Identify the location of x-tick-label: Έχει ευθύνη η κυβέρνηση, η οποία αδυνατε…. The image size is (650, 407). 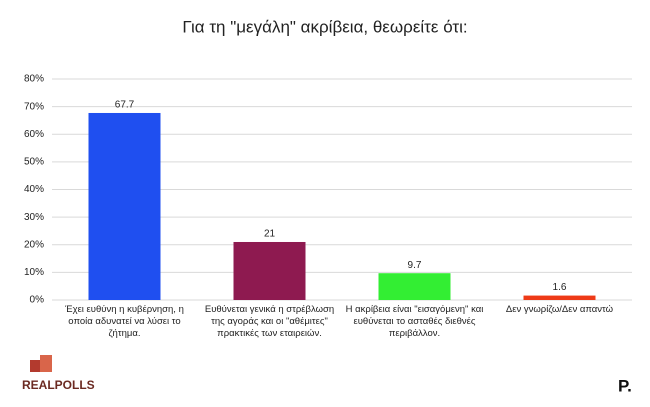
(124, 321).